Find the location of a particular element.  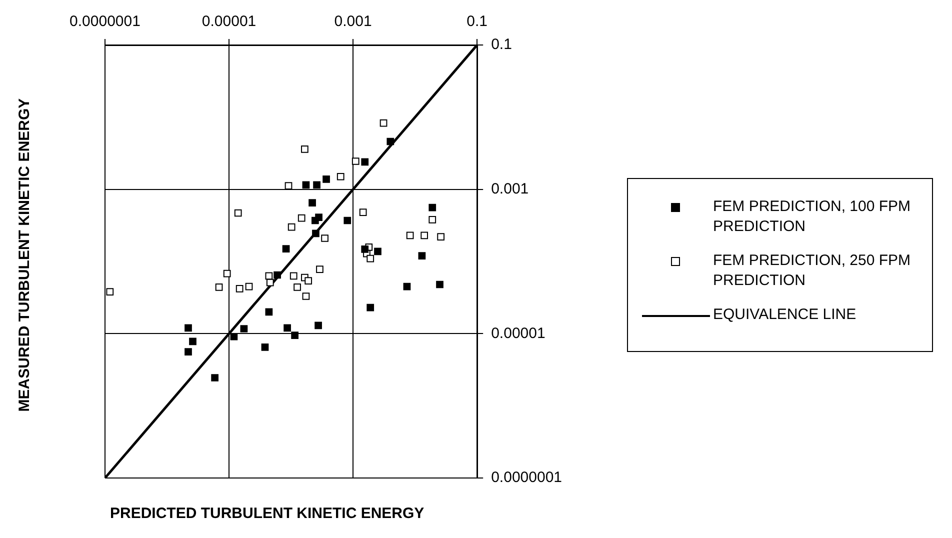

x-tick-label: 0.1 is located at coordinates (477, 21).